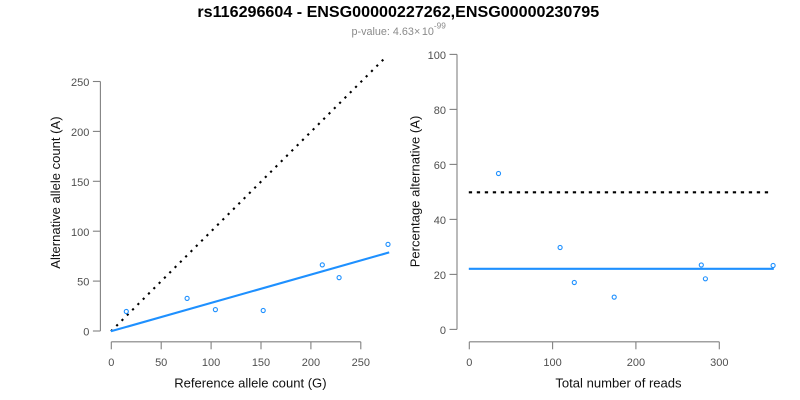  What do you see at coordinates (440, 166) in the screenshot?
I see `svg-text: 60` at bounding box center [440, 166].